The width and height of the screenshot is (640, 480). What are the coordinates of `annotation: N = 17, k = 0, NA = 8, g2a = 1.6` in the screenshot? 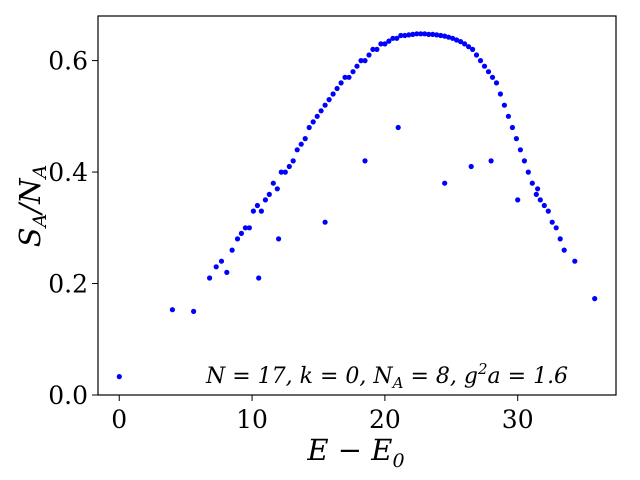 It's located at (386, 376).